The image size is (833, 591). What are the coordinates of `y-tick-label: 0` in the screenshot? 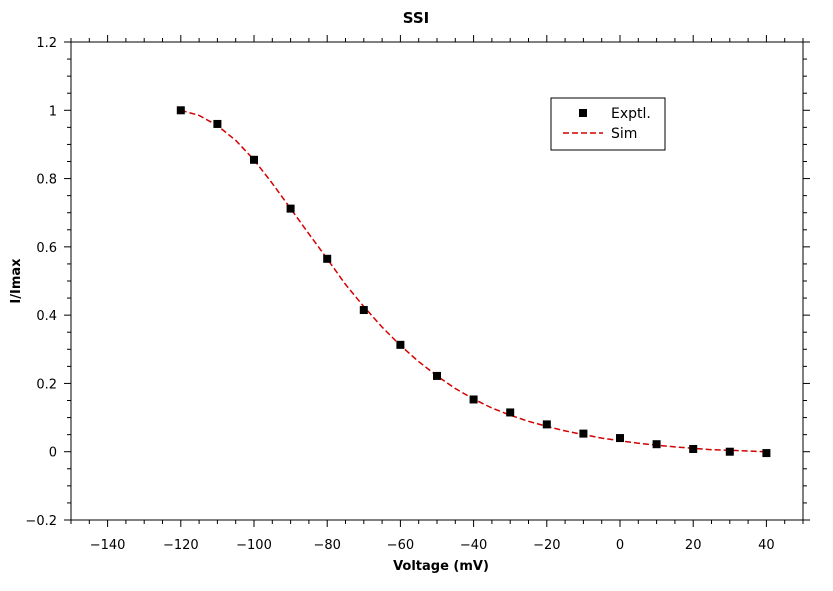 It's located at (53, 453).